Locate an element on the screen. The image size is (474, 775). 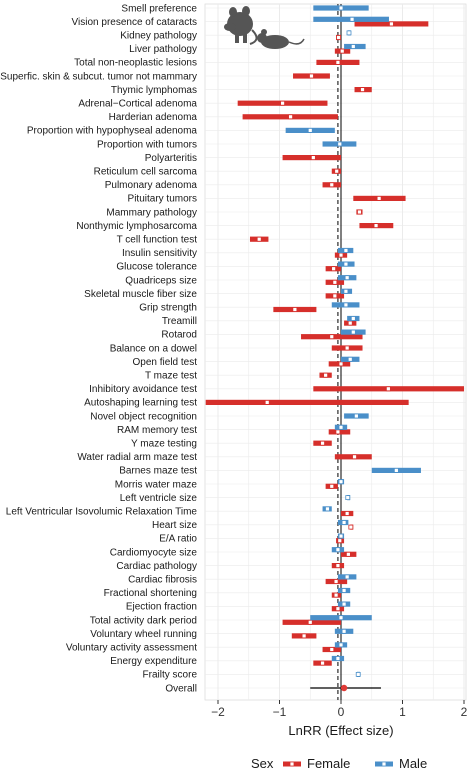
female-energy-expenditure-point is located at coordinates (322, 663).